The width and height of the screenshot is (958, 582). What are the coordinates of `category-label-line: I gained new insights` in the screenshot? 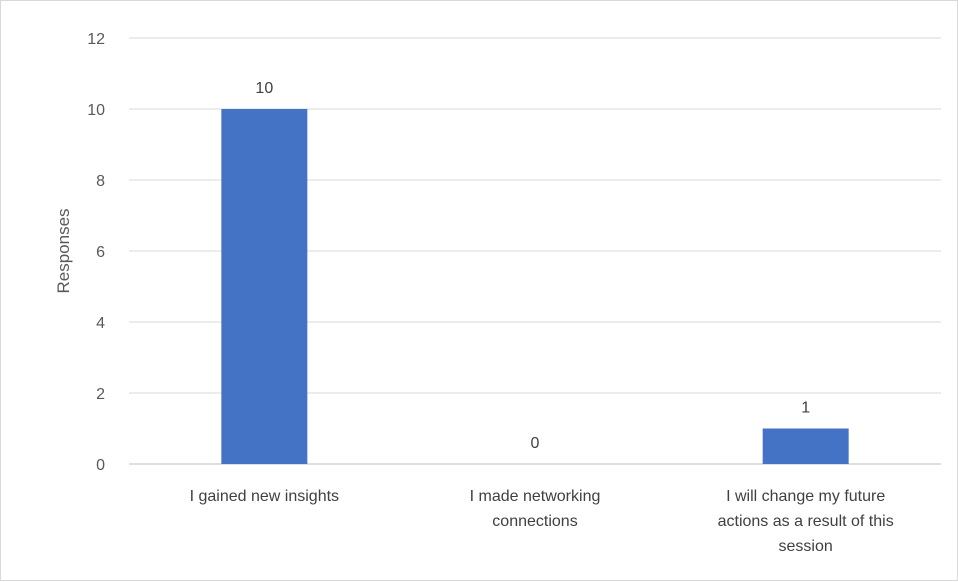 It's located at (264, 496).